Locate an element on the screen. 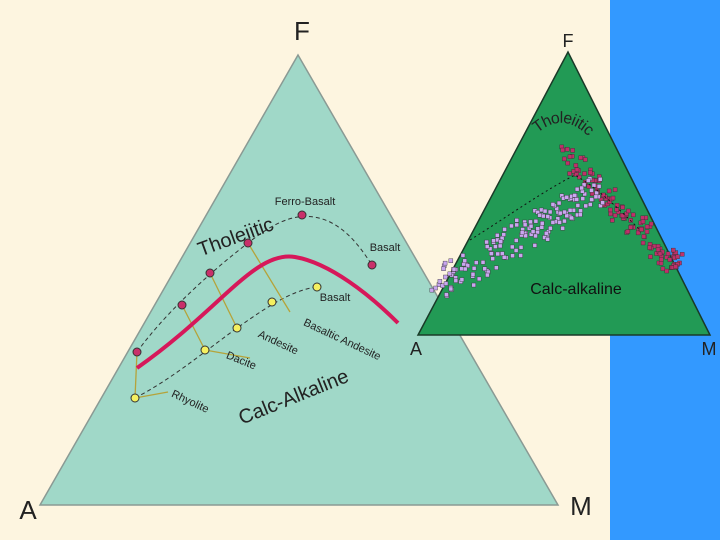 The image size is (720, 540). tholeiitic-points is located at coordinates (254, 283).